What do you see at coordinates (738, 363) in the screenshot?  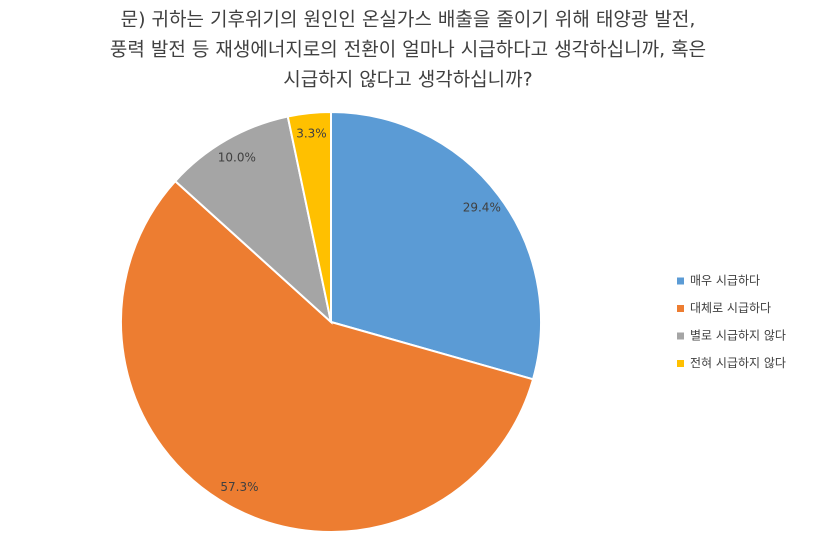 I see `legend-label: 전혀 시급하지 않다` at bounding box center [738, 363].